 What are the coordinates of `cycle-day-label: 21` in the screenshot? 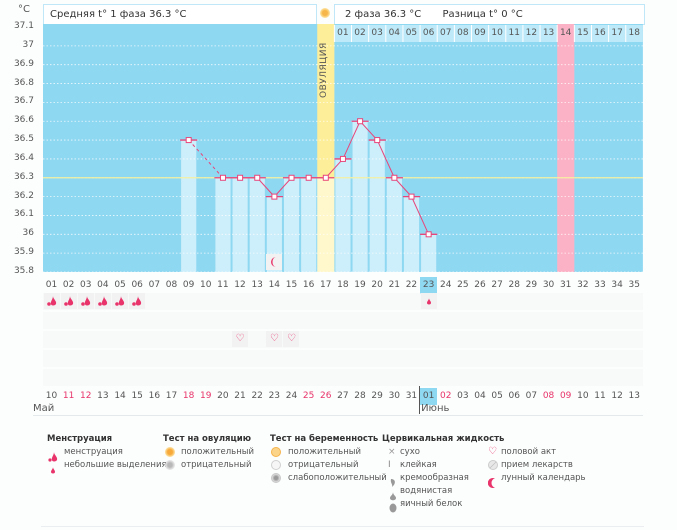 It's located at (394, 285).